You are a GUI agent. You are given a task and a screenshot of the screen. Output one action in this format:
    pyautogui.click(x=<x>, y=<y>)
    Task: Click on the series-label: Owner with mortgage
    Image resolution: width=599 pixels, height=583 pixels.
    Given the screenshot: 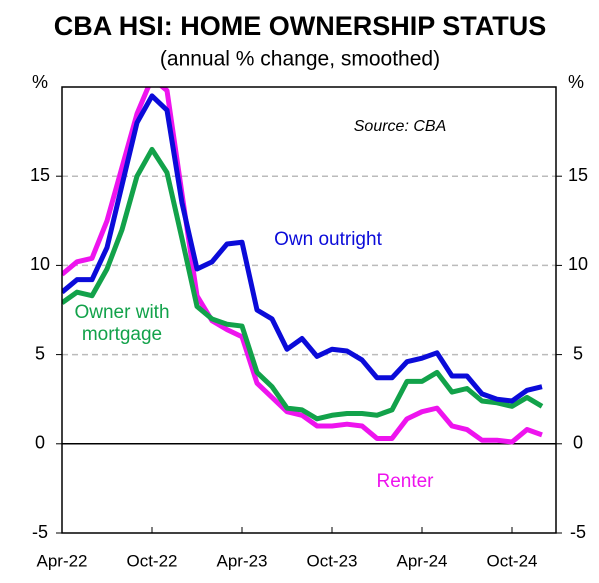 What is the action you would take?
    pyautogui.click(x=122, y=323)
    